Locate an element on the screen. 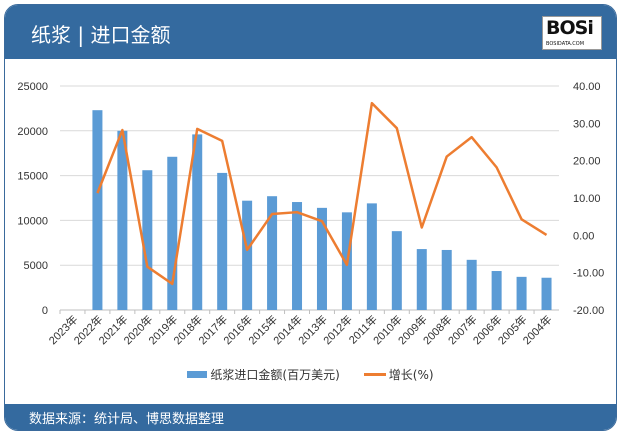  page-title: 纸浆 | 进口金额 is located at coordinates (101, 35).